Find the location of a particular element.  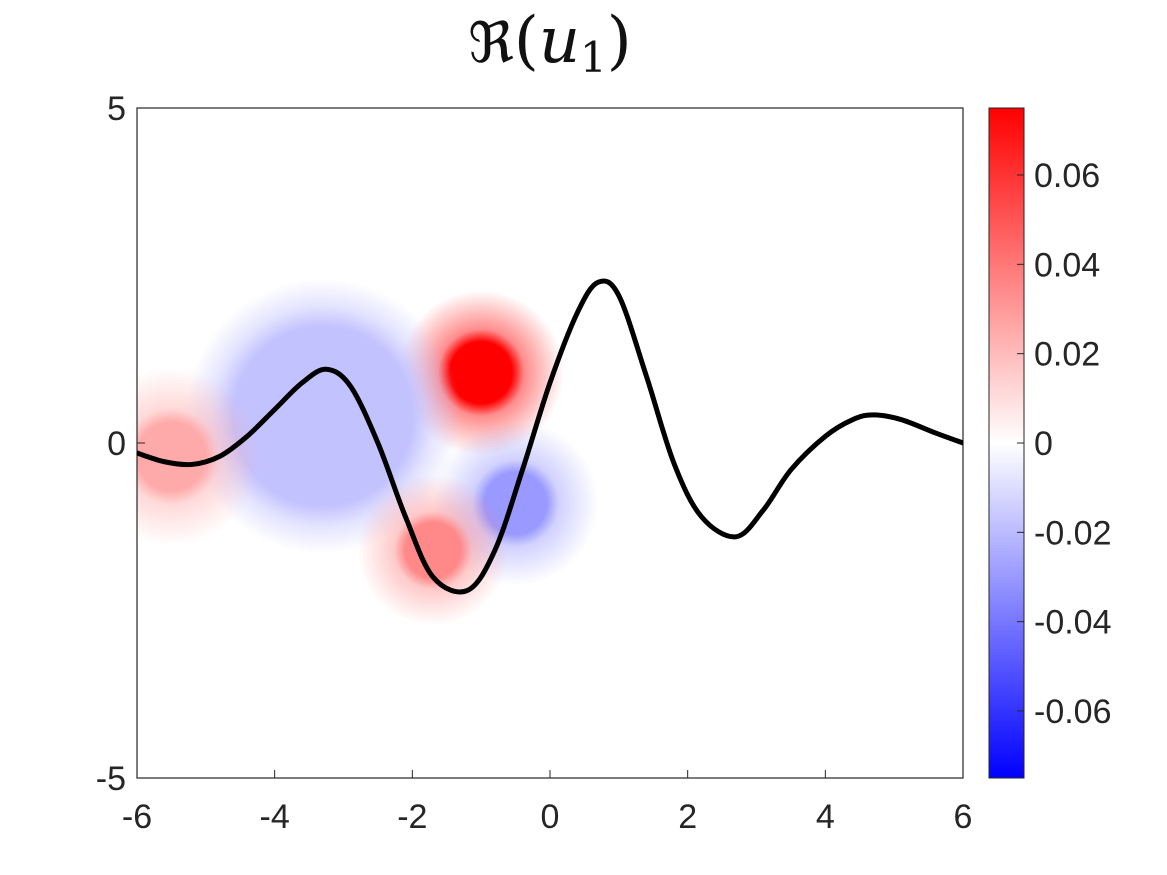

x-tick-label: -2 is located at coordinates (412, 817).